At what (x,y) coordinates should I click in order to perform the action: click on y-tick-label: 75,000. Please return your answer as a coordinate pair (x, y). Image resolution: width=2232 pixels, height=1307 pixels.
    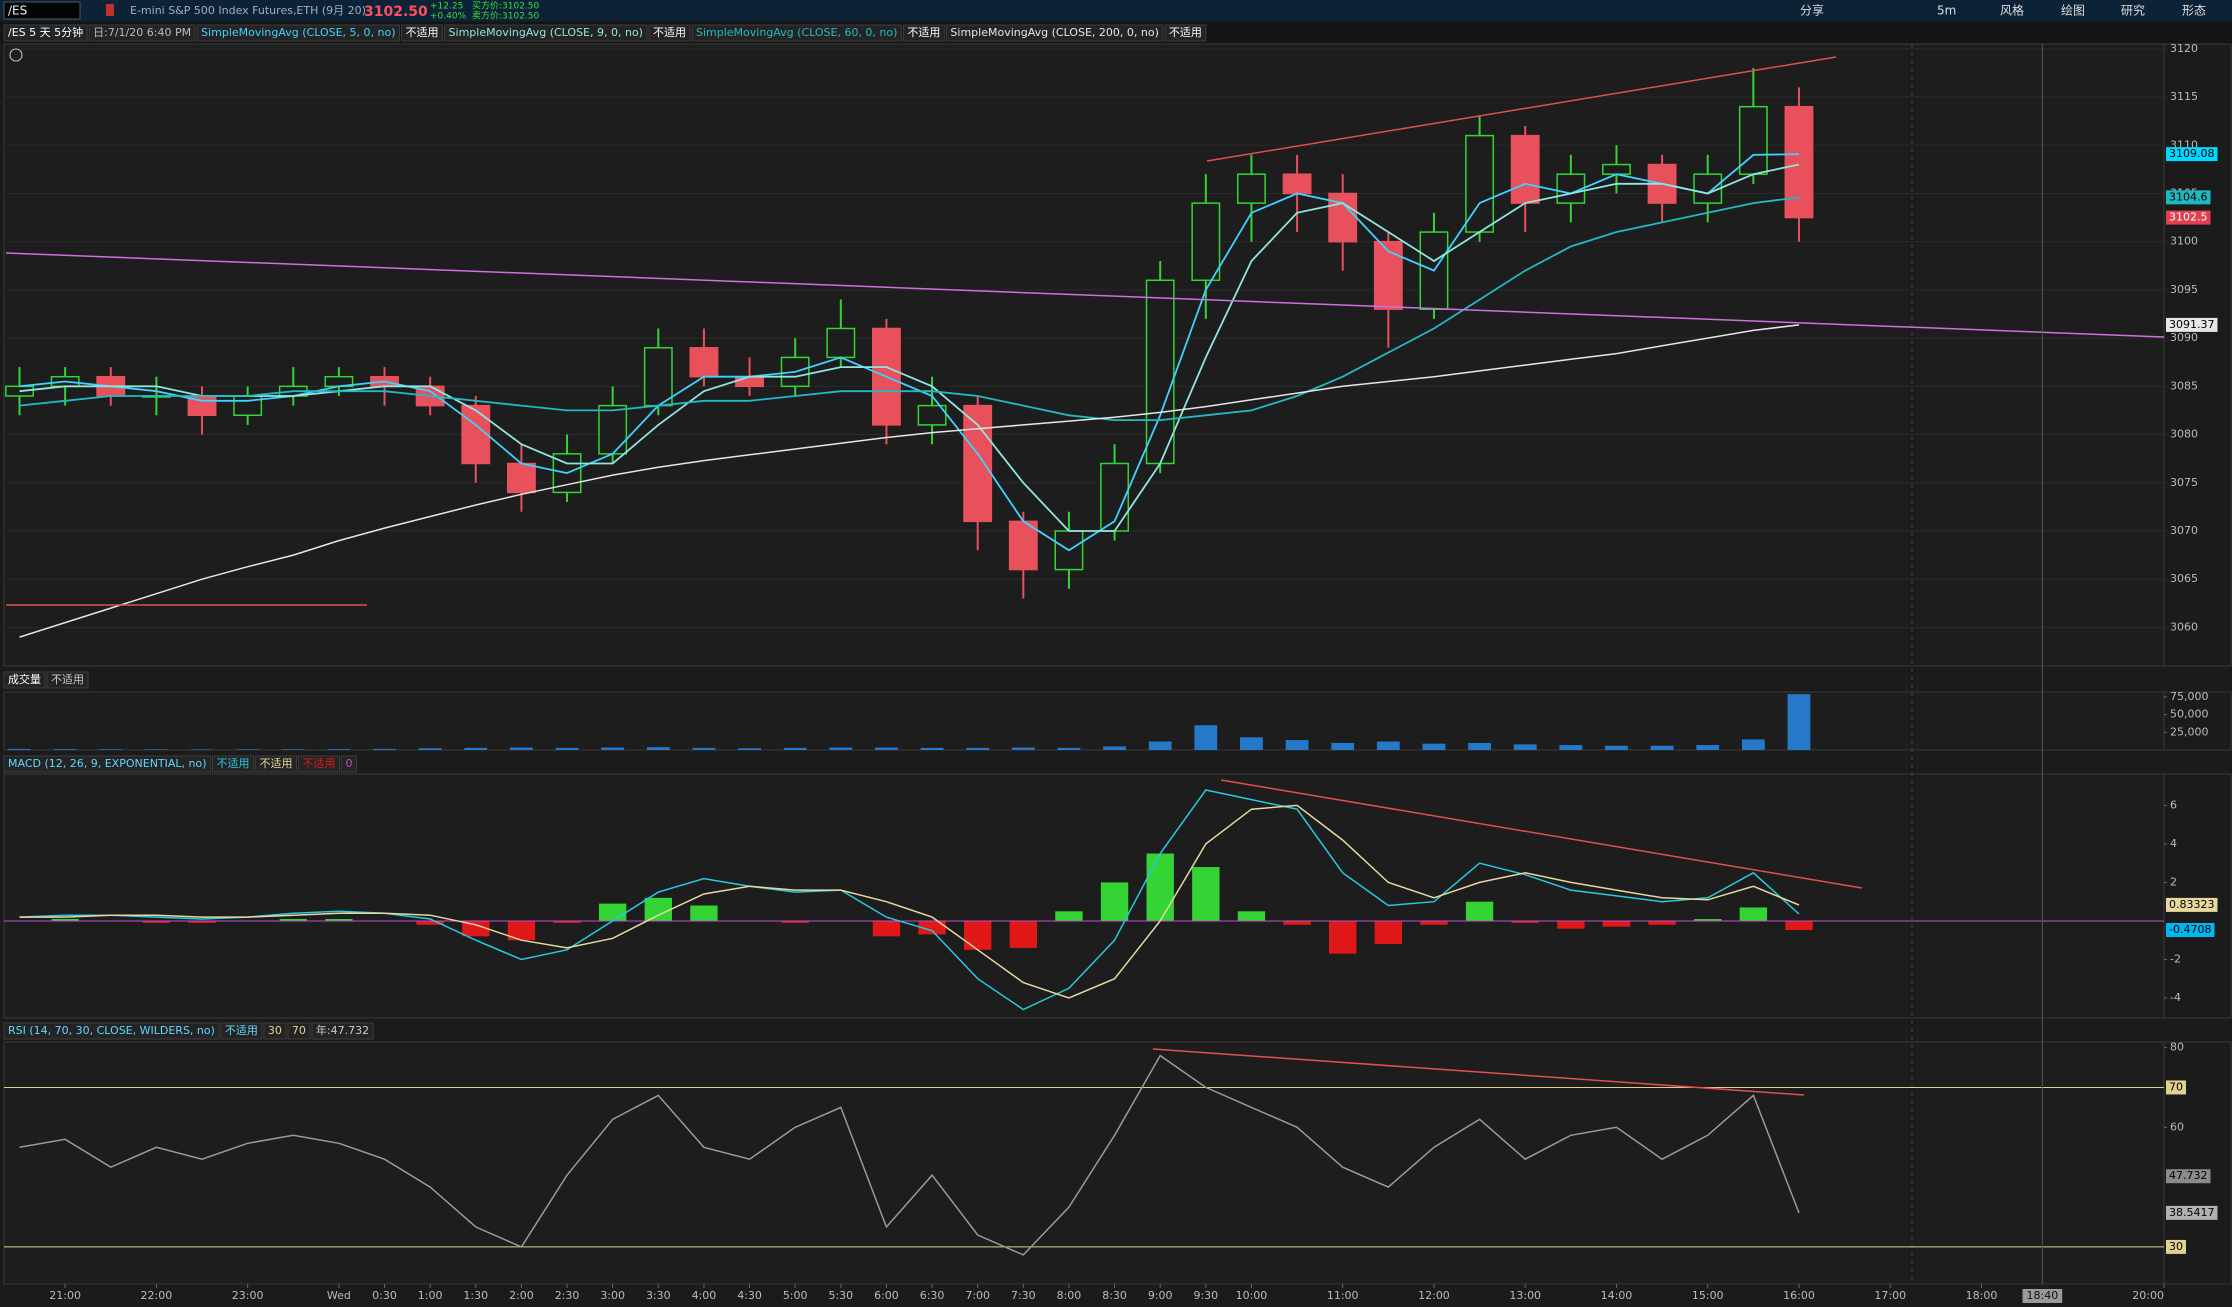
    Looking at the image, I should click on (2189, 696).